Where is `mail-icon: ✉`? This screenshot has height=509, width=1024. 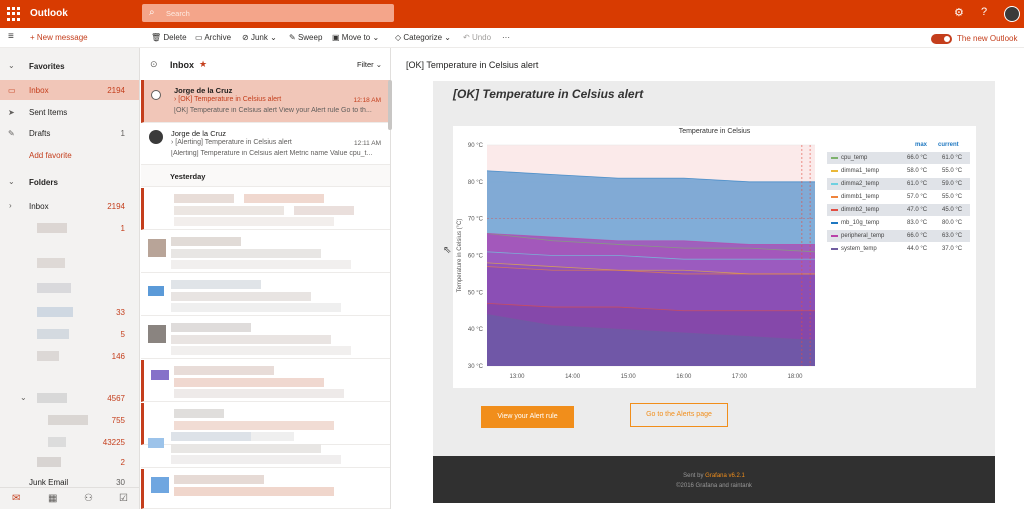 mail-icon: ✉ is located at coordinates (16, 498).